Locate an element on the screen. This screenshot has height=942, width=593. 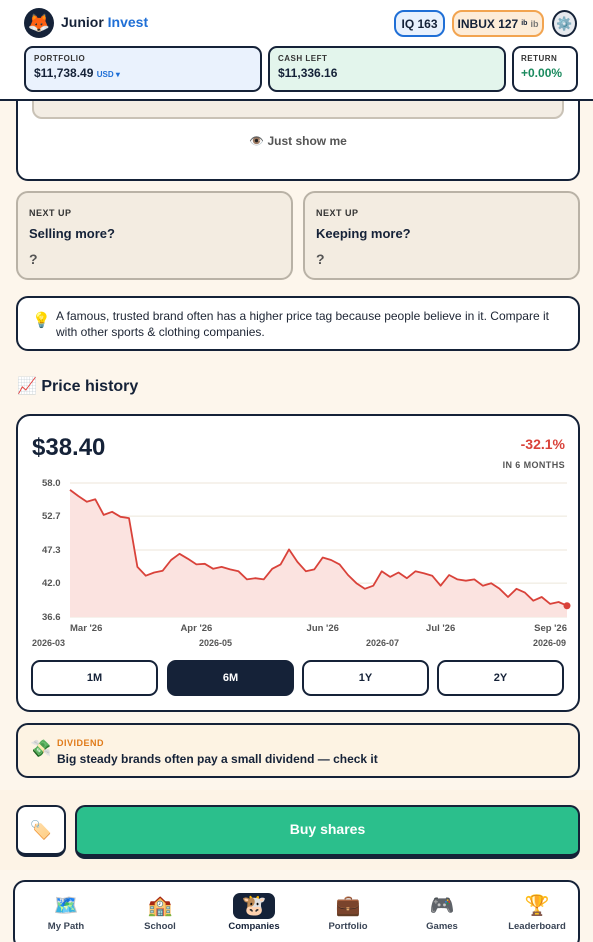
stat-card: CASH LEFT $11,336.16 is located at coordinates (387, 69).